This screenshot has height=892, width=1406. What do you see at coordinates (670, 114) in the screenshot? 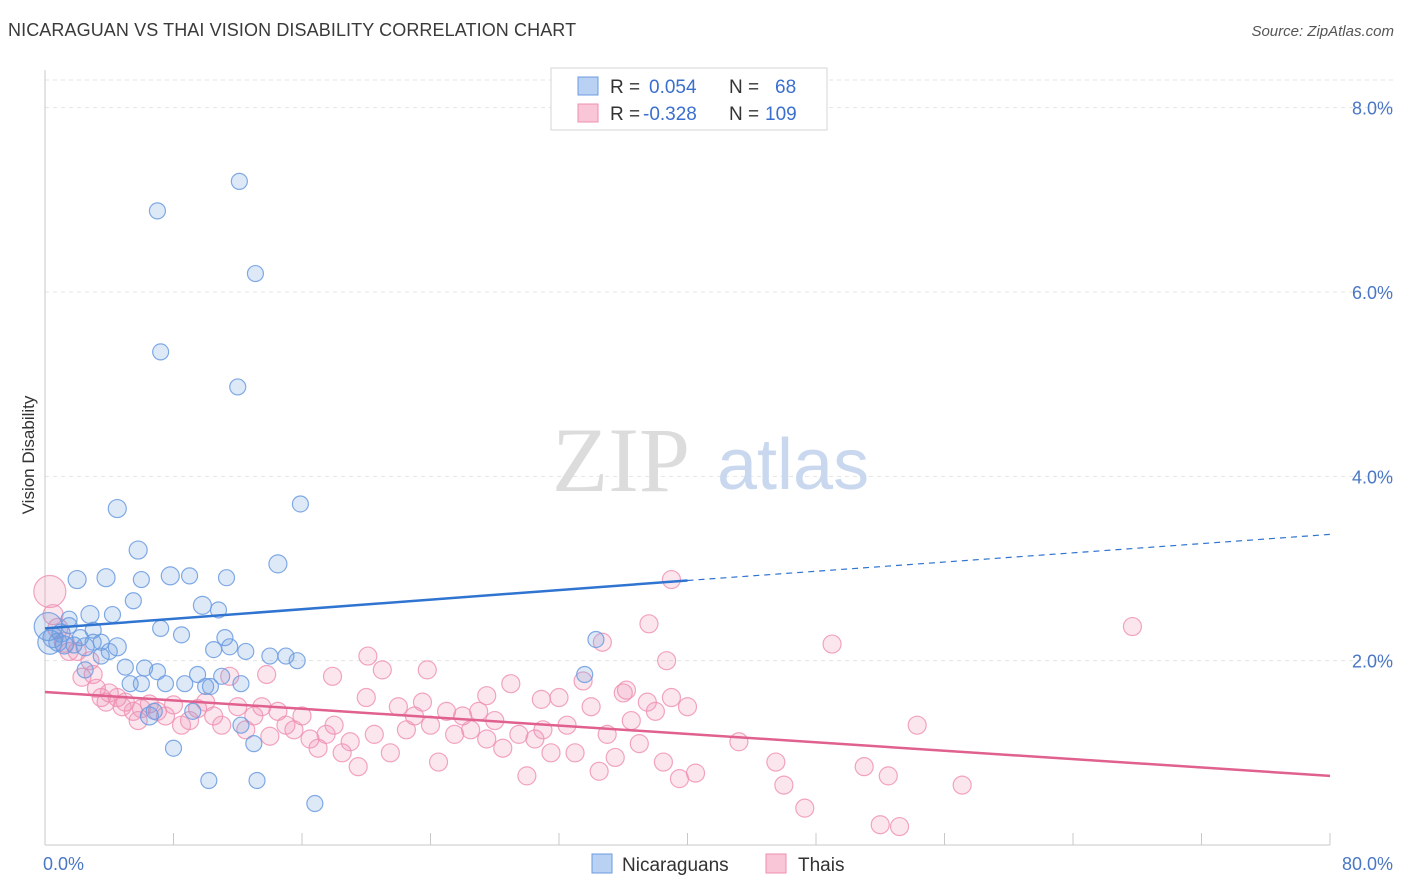
I see `legend-r-value-2: -0.328` at bounding box center [670, 114].